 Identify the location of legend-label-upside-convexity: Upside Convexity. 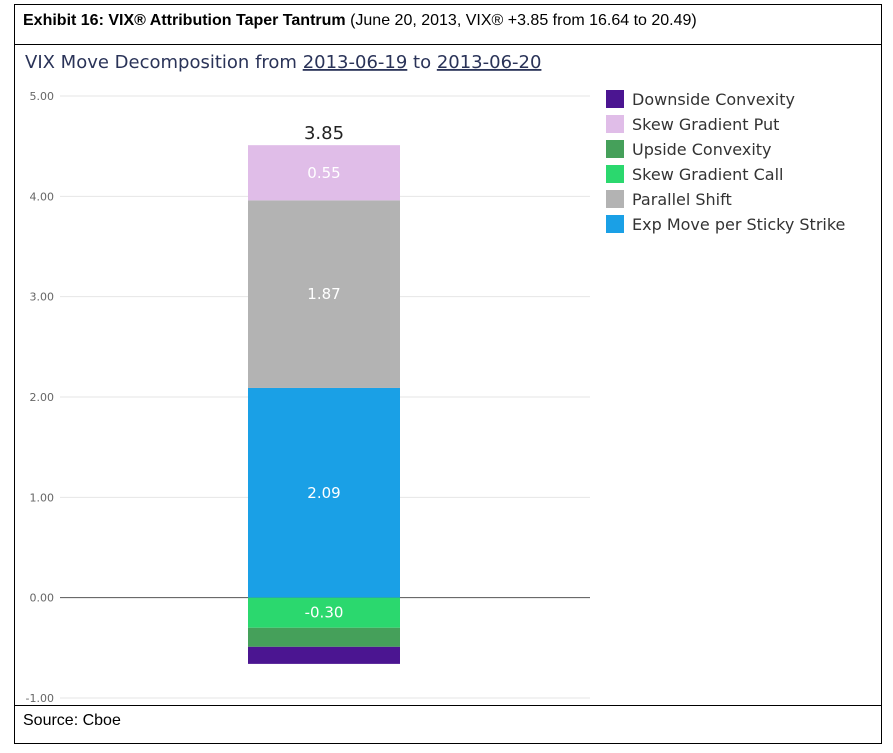
(702, 149).